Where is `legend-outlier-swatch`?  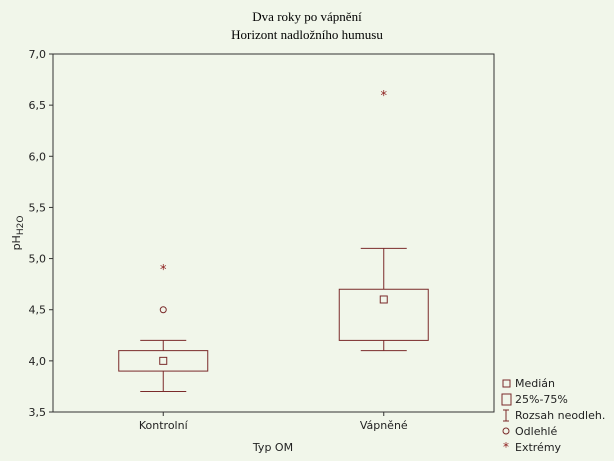
legend-outlier-swatch is located at coordinates (506, 431).